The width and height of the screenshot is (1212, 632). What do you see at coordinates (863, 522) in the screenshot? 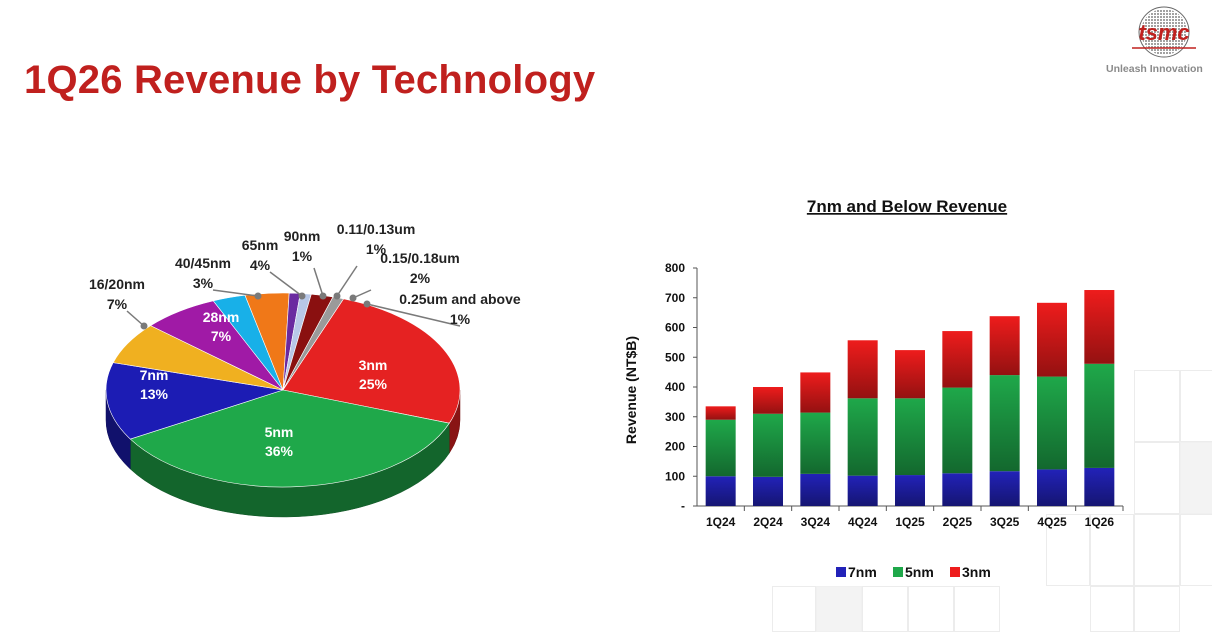
I see `x-tick-label: 4Q24` at bounding box center [863, 522].